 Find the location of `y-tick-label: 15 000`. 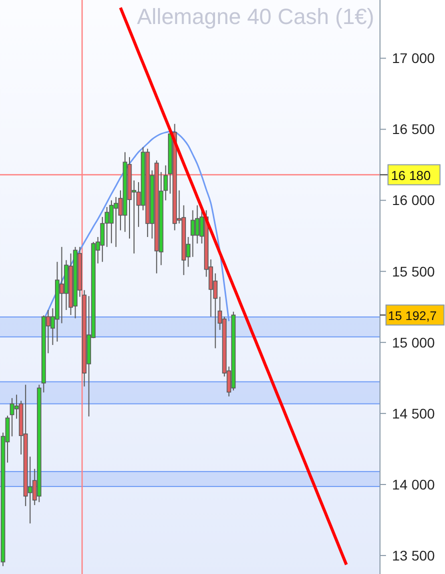

y-tick-label: 15 000 is located at coordinates (414, 342).